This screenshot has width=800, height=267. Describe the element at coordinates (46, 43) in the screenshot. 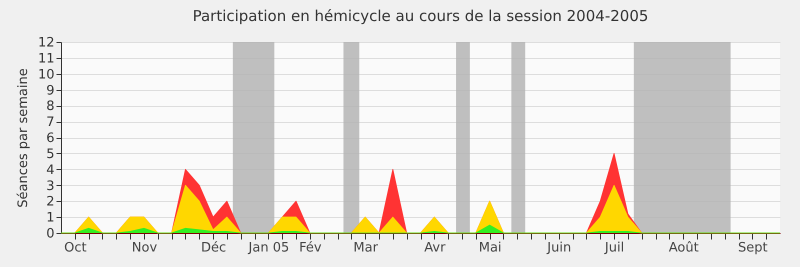

I see `y-tick-label: 12` at that location.